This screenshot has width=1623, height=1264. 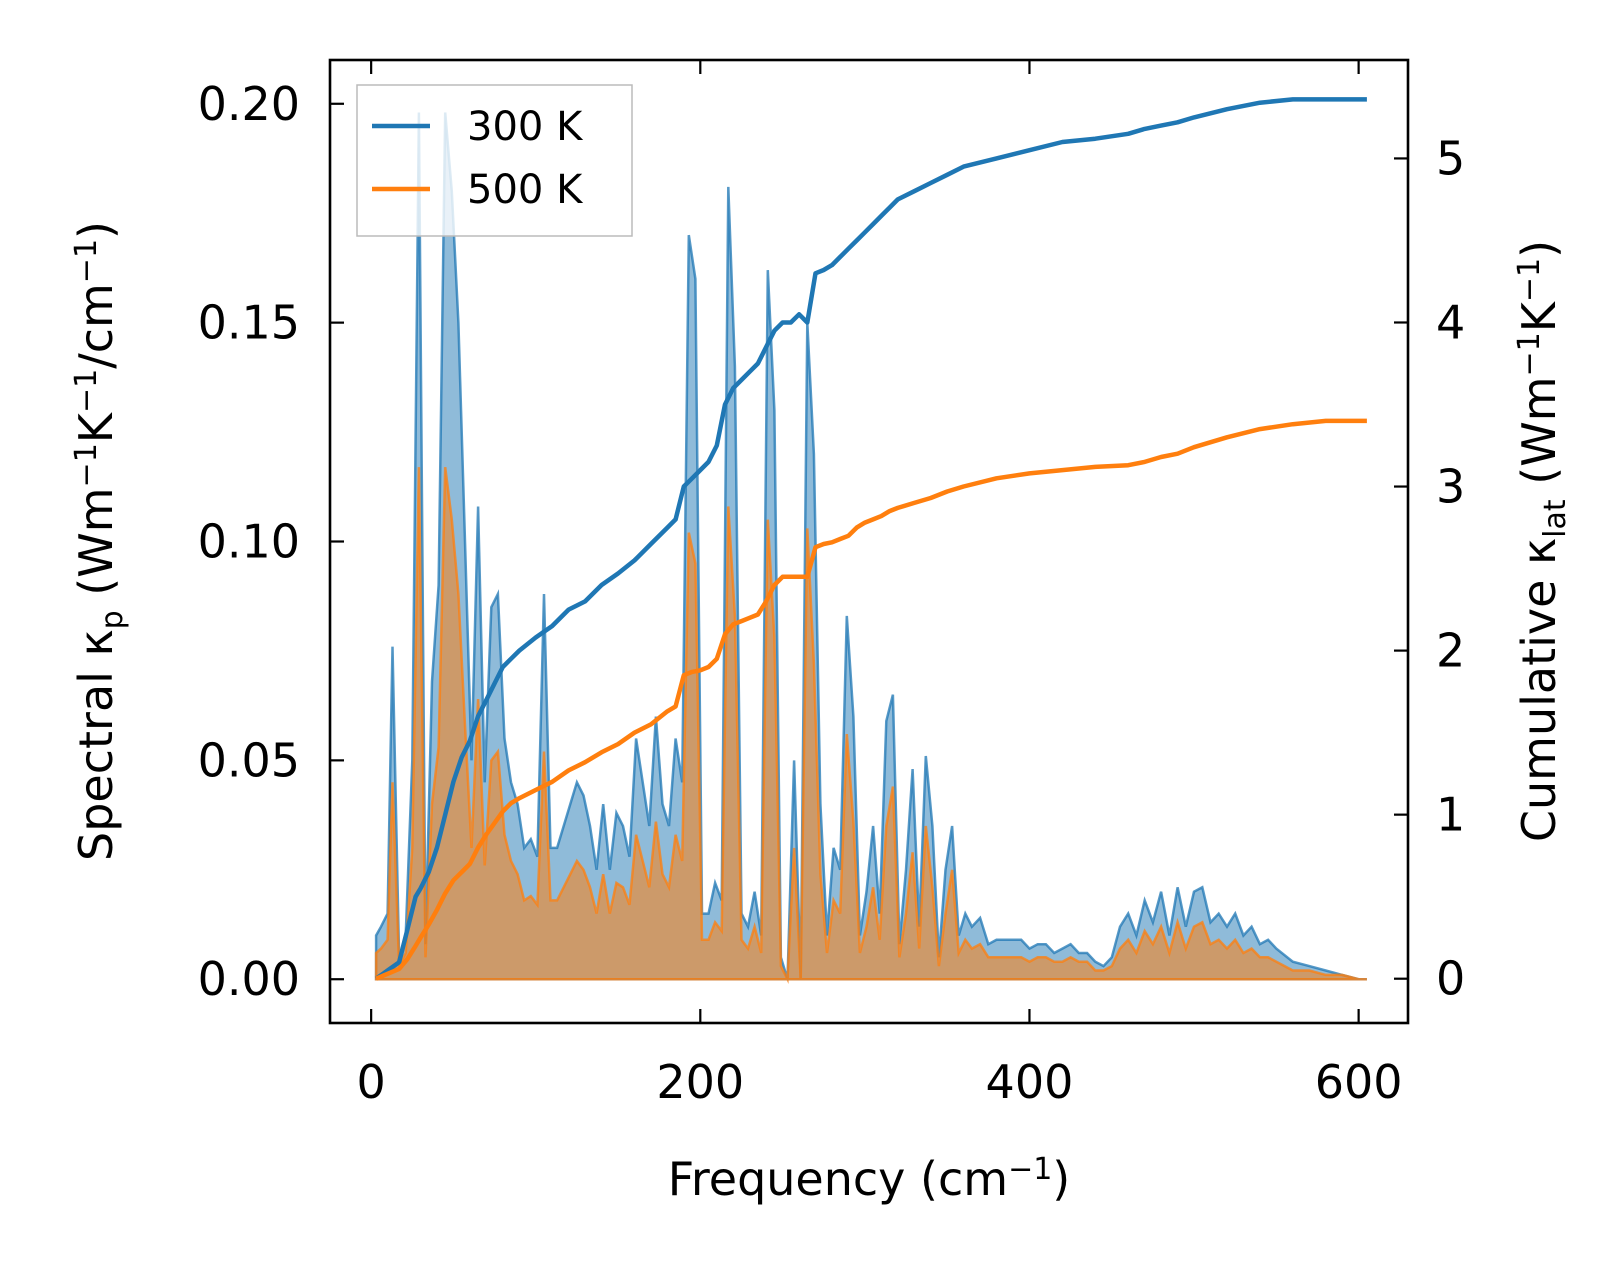 I want to click on y-left-axis-ticks: 0.00 0.05 0.10 0.15 0.20, so click(x=271, y=541).